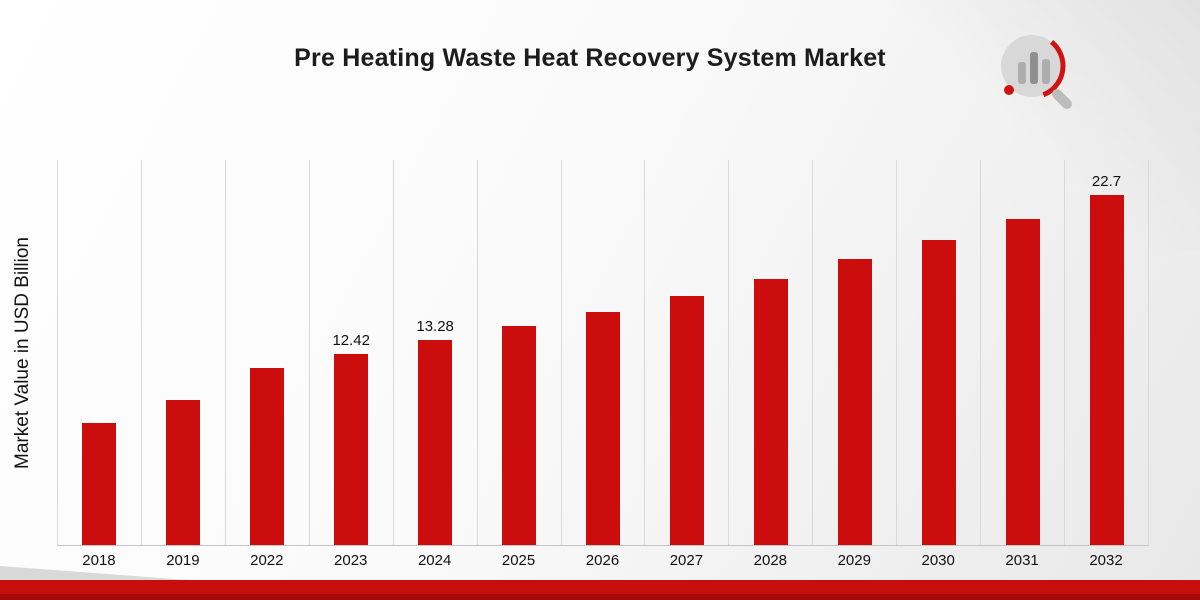  What do you see at coordinates (770, 560) in the screenshot?
I see `x-tick-2028: 2028` at bounding box center [770, 560].